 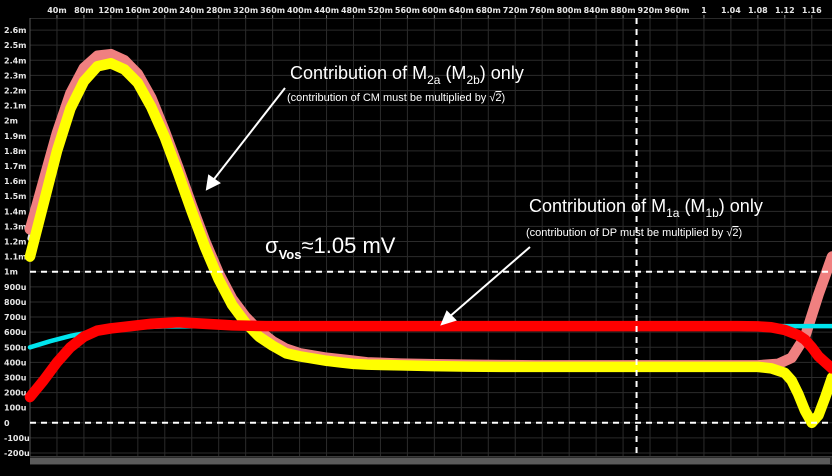 I want to click on y-tick-label: 1.9m, so click(x=15, y=136).